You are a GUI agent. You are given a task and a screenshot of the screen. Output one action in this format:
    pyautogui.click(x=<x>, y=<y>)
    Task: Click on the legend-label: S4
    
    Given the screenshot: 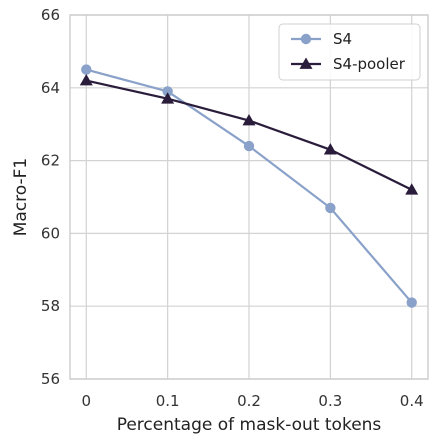 What is the action you would take?
    pyautogui.click(x=342, y=39)
    